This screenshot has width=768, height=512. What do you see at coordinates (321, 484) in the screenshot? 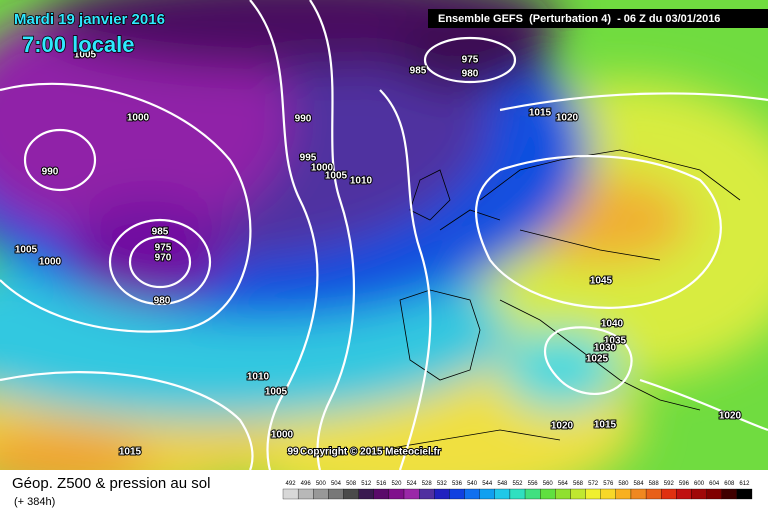
I see `colorbar-label: 500` at bounding box center [321, 484].